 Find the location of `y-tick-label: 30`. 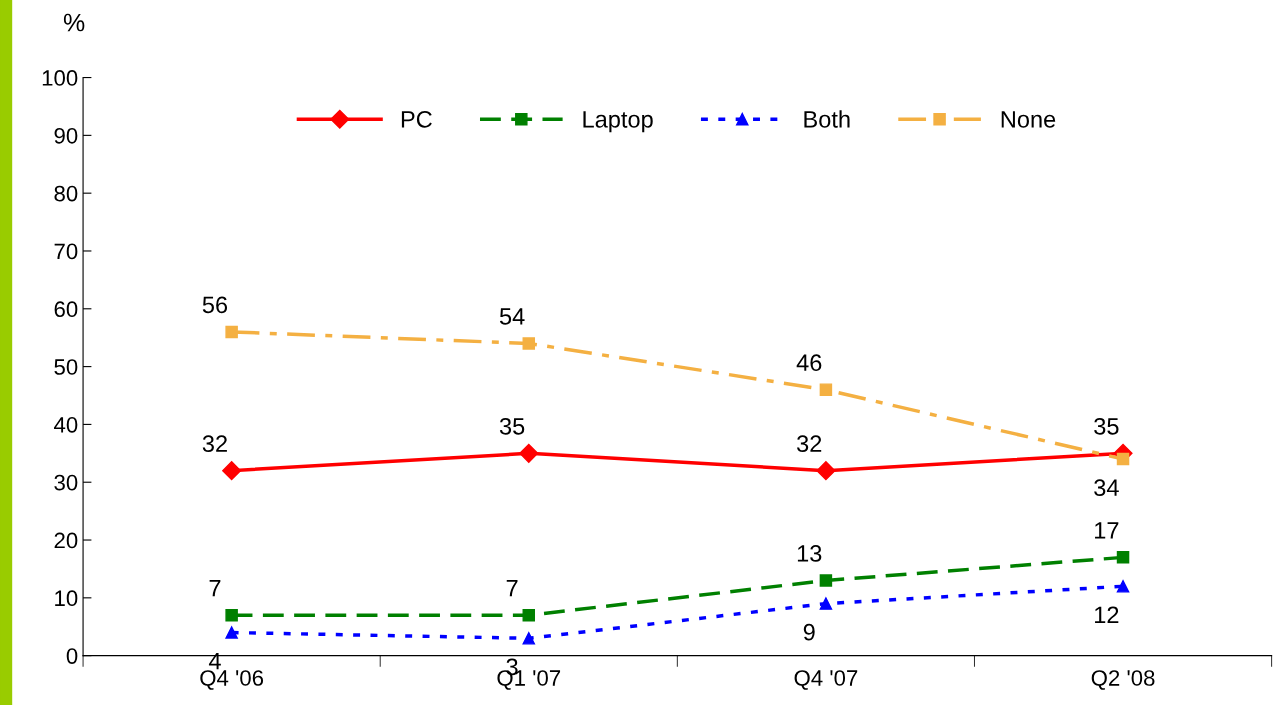

y-tick-label: 30 is located at coordinates (66, 482).